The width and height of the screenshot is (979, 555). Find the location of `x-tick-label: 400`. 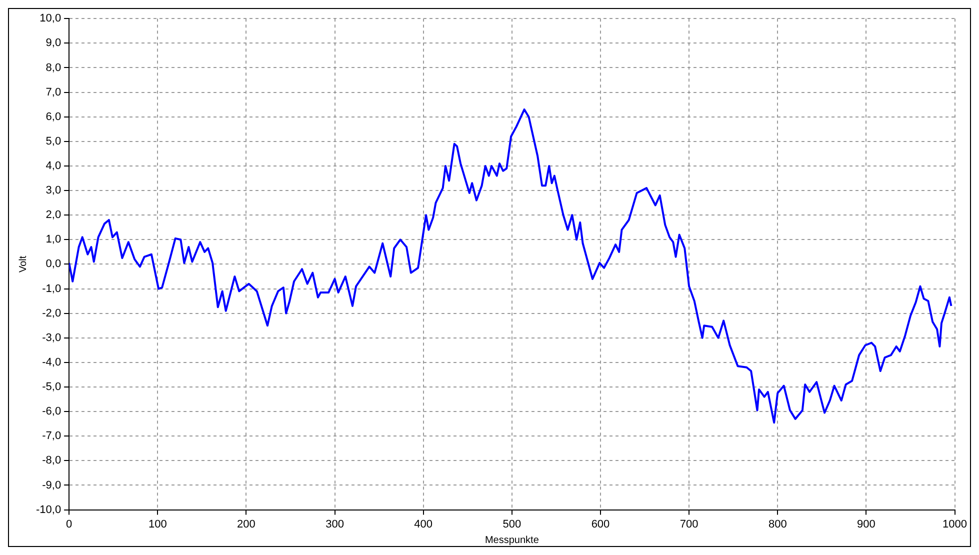

x-tick-label: 400 is located at coordinates (423, 524).